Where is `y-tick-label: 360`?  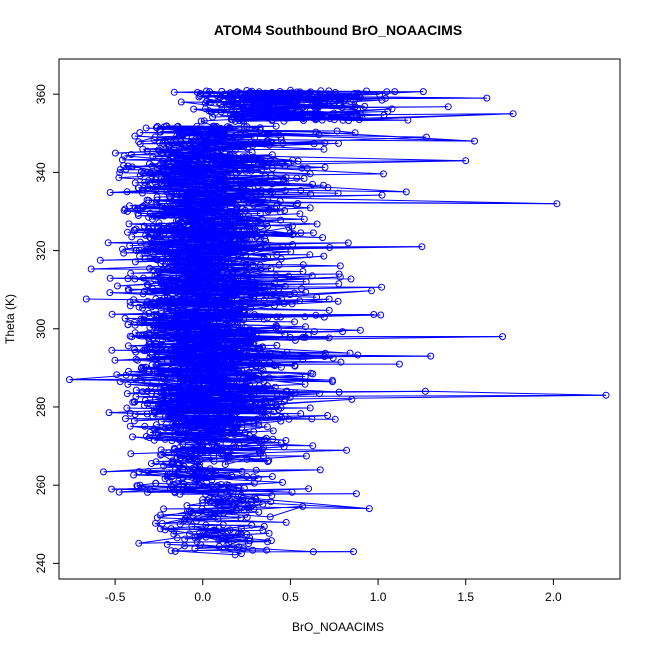 y-tick-label: 360 is located at coordinates (41, 94).